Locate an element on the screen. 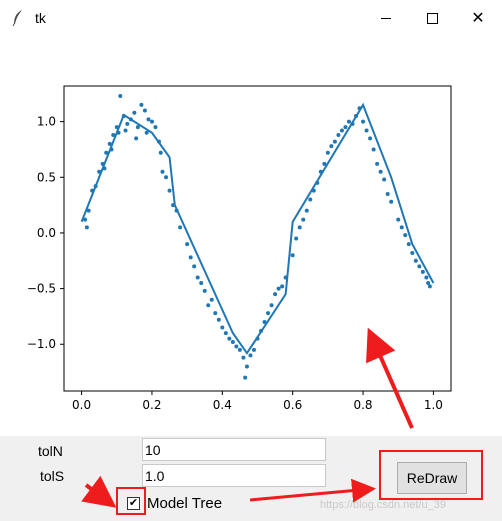  x-tick-label: 0.2 is located at coordinates (151, 405).